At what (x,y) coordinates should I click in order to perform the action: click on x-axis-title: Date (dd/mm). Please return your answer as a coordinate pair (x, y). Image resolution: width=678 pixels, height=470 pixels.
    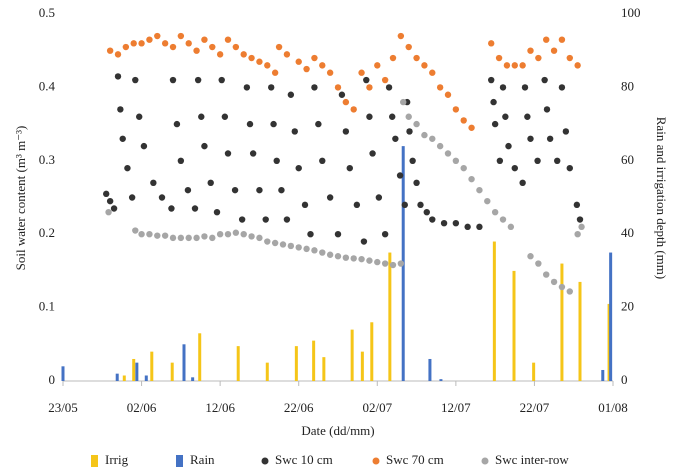
    Looking at the image, I should click on (337, 430).